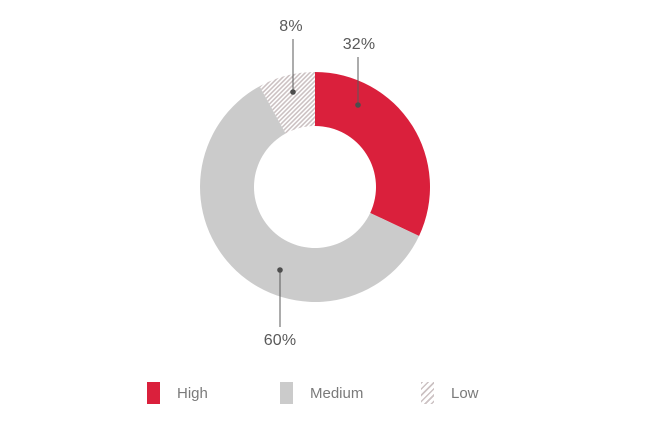 The width and height of the screenshot is (646, 432). What do you see at coordinates (373, 154) in the screenshot?
I see `donut-segment-high` at bounding box center [373, 154].